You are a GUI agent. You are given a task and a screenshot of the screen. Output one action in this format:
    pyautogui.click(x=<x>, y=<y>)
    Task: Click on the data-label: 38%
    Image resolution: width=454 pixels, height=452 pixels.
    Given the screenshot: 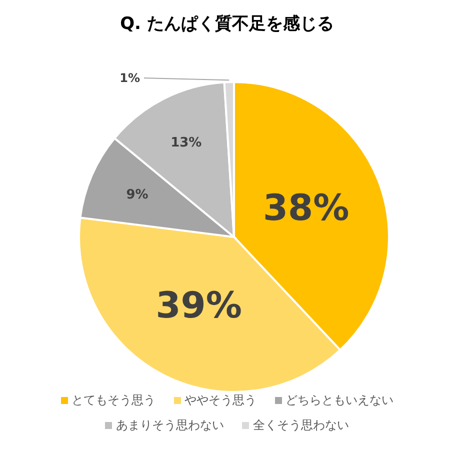 What is the action you would take?
    pyautogui.click(x=306, y=208)
    